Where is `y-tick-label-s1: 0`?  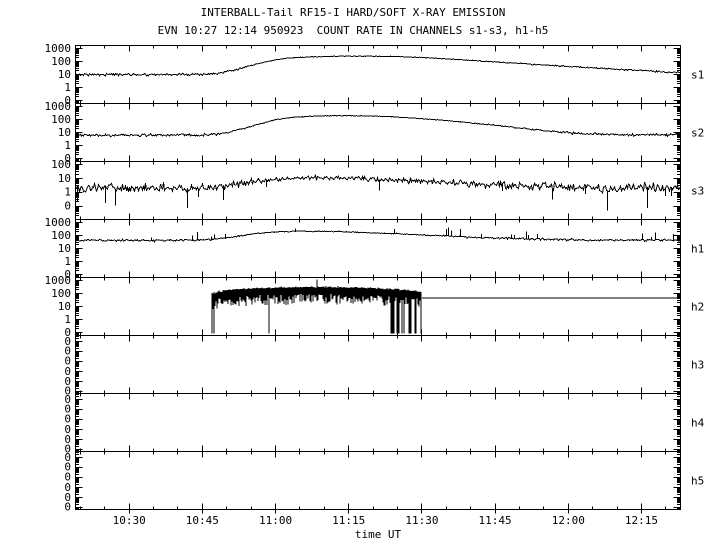
y-tick-label-s1: 0 is located at coordinates (67, 100).